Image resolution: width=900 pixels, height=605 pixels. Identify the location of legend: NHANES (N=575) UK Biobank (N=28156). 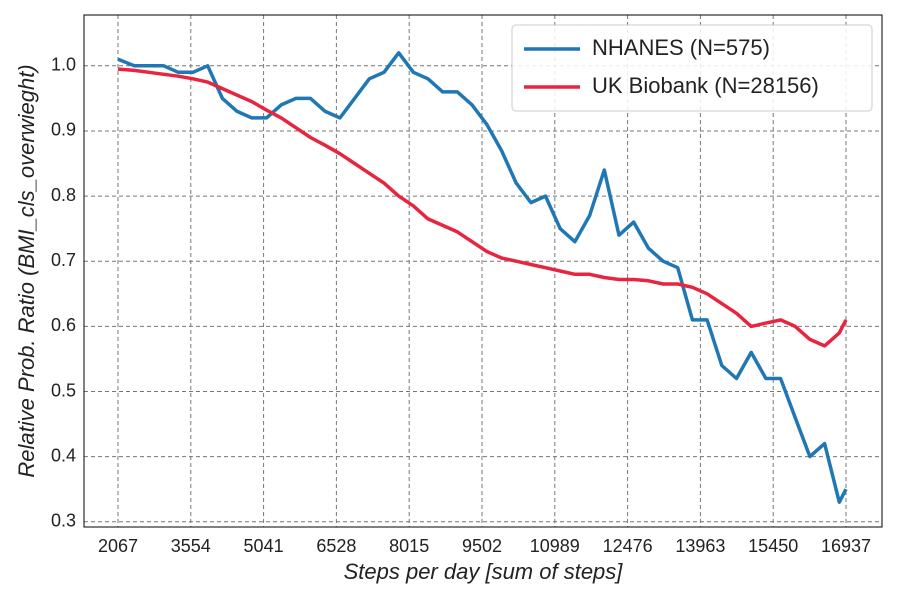
(692, 68).